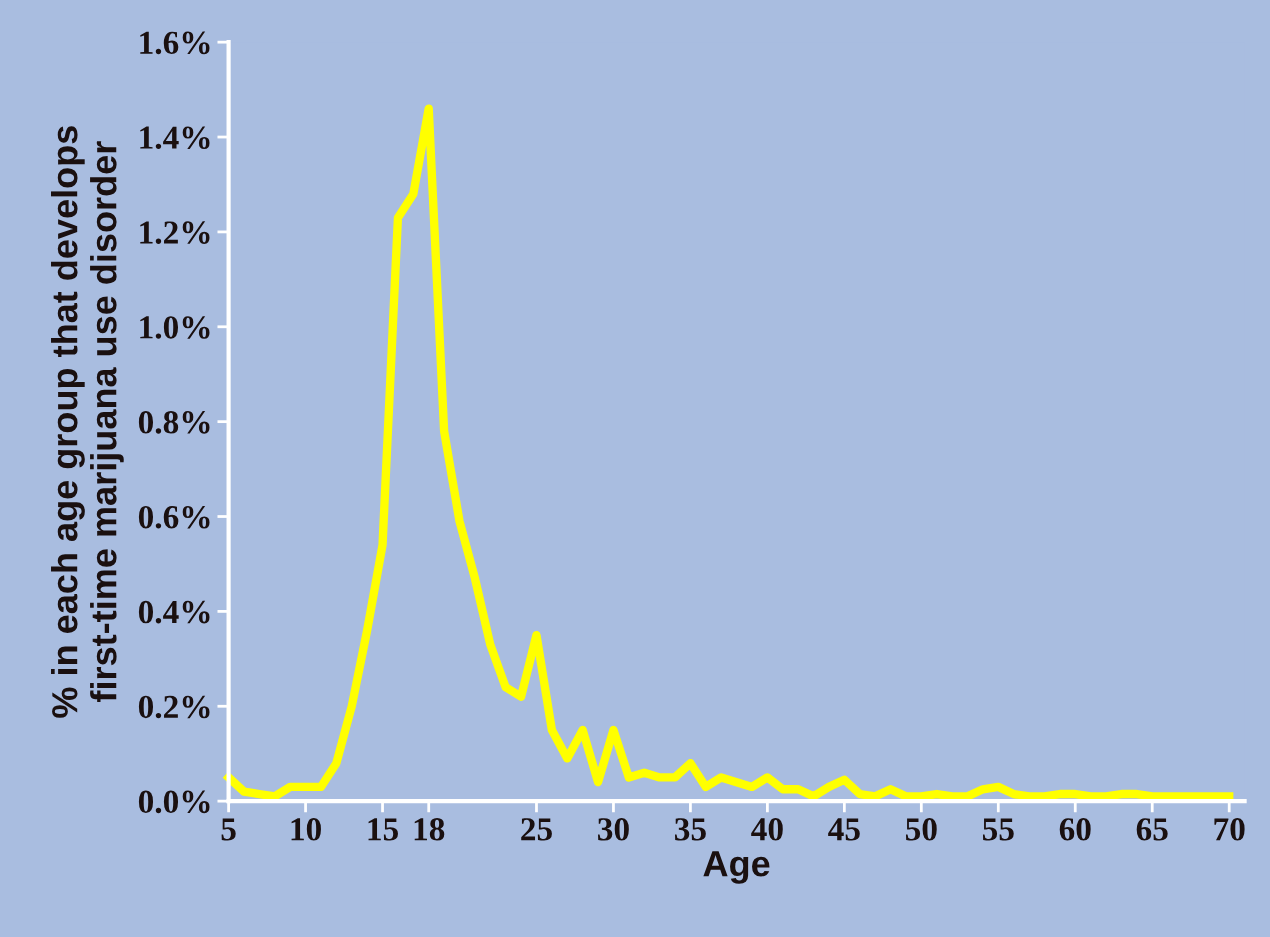 The width and height of the screenshot is (1270, 937). I want to click on x-tick-label: 50, so click(921, 829).